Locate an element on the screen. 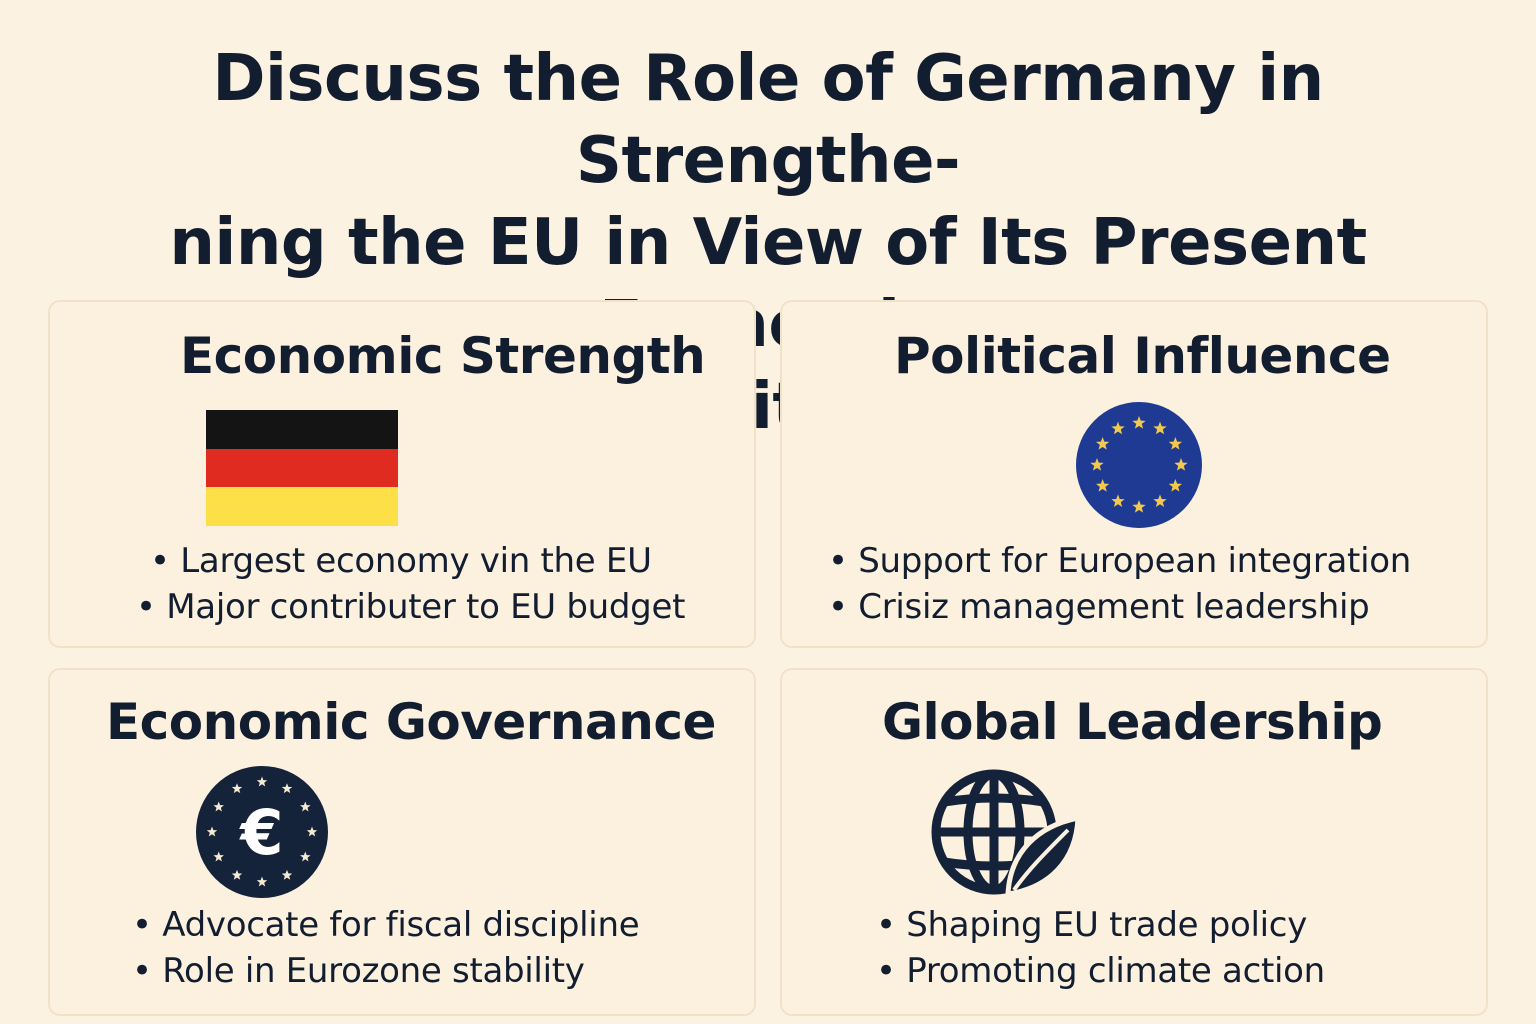 The height and width of the screenshot is (1024, 1536). bullet-item: Shaping EU trade policy is located at coordinates (1100, 925).